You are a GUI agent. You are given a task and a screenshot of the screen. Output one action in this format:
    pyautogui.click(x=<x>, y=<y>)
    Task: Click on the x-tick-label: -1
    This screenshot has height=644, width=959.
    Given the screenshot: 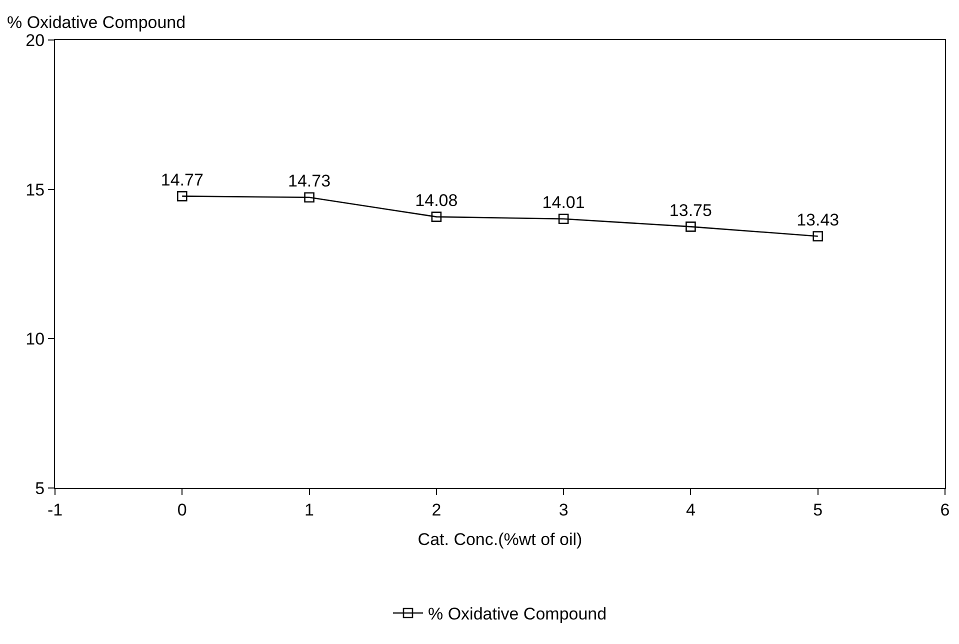 What is the action you would take?
    pyautogui.click(x=55, y=510)
    